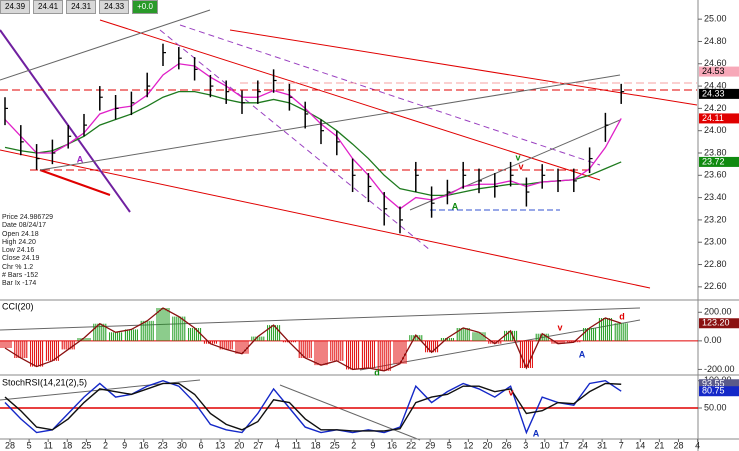 This screenshot has width=739, height=451. What do you see at coordinates (27, 243) in the screenshot?
I see `info-row: High 24.20` at bounding box center [27, 243].